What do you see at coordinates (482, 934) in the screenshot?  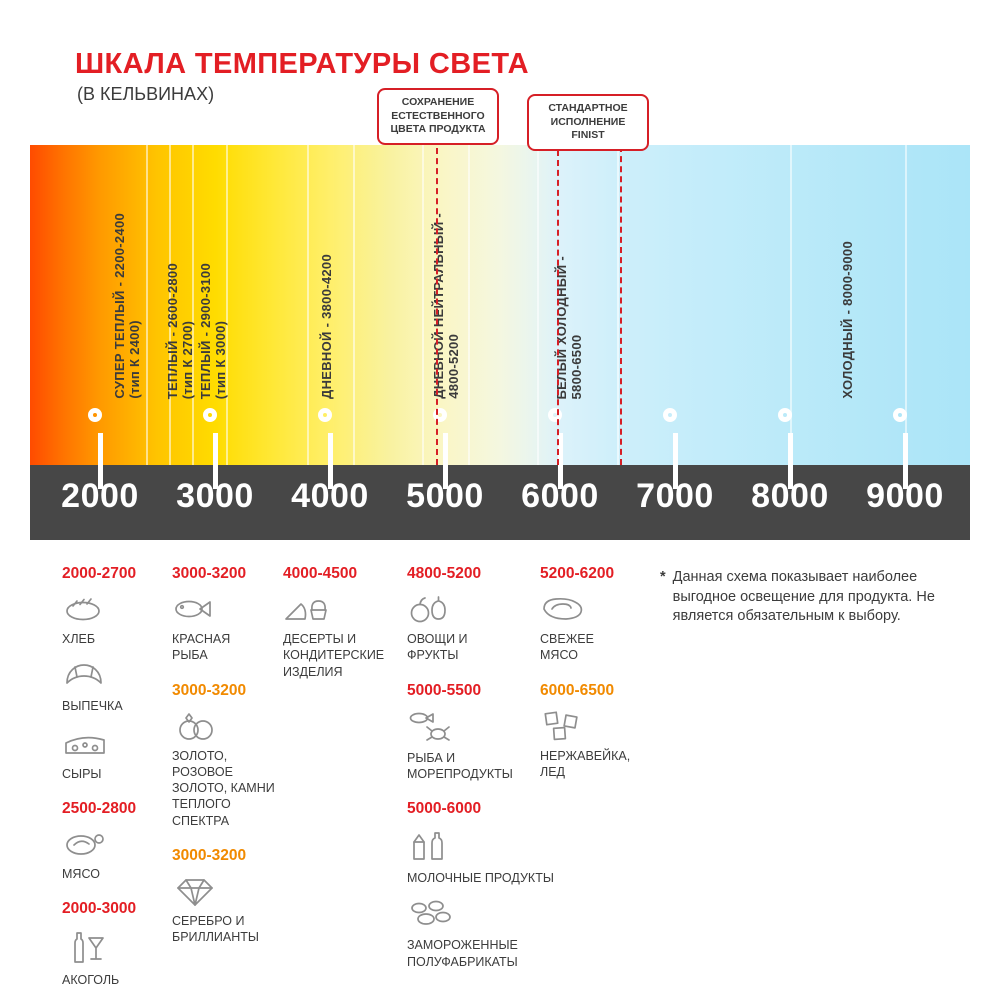 I see `legend-item-frozen: ЗАМОРОЖЕННЫЕ ПОЛУФАБРИКАТЫ` at bounding box center [482, 934].